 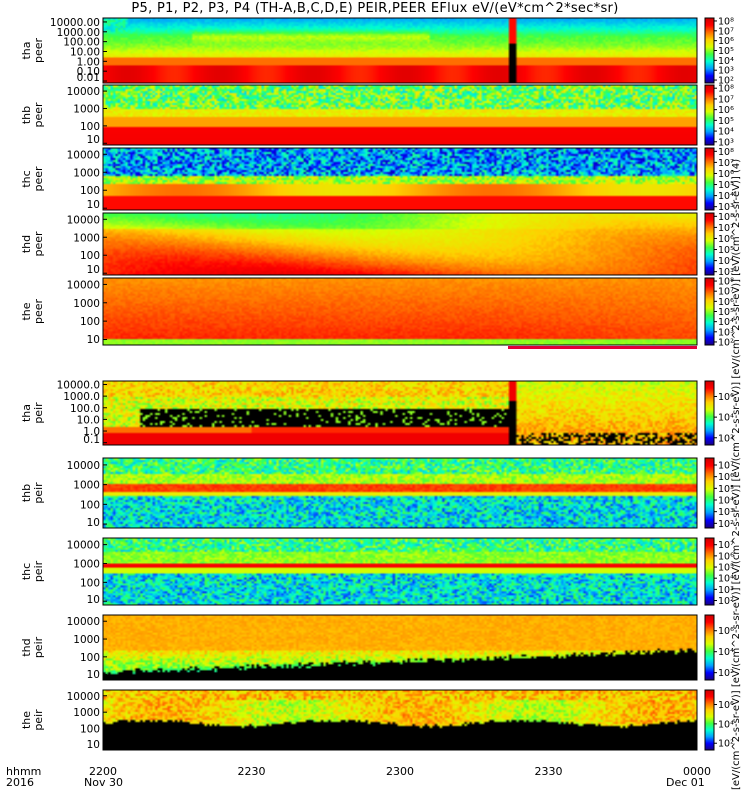 I want to click on y-tick-label: 0.10, so click(x=88, y=72).